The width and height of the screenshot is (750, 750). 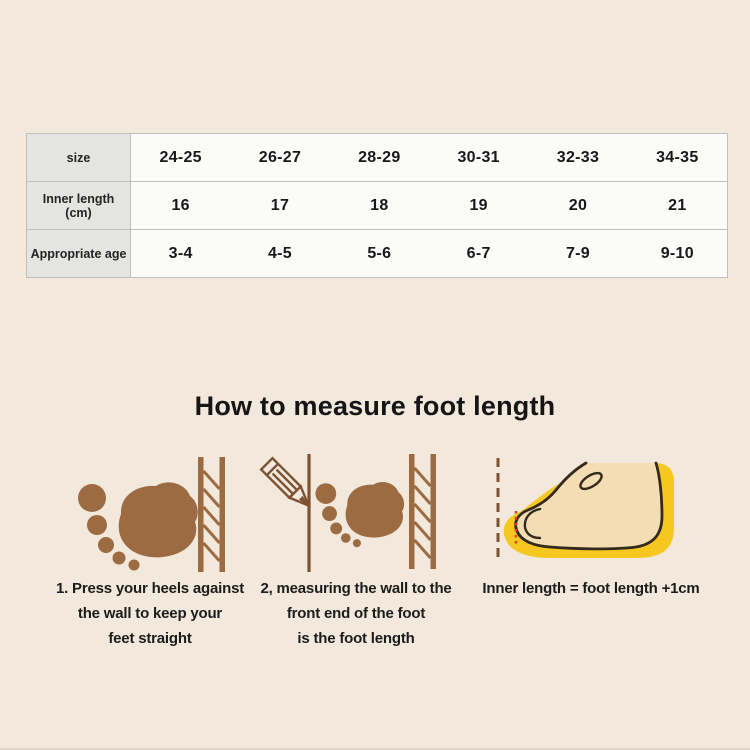 What do you see at coordinates (79, 205) in the screenshot?
I see `row-label-inner-length: Inner length (cm)` at bounding box center [79, 205].